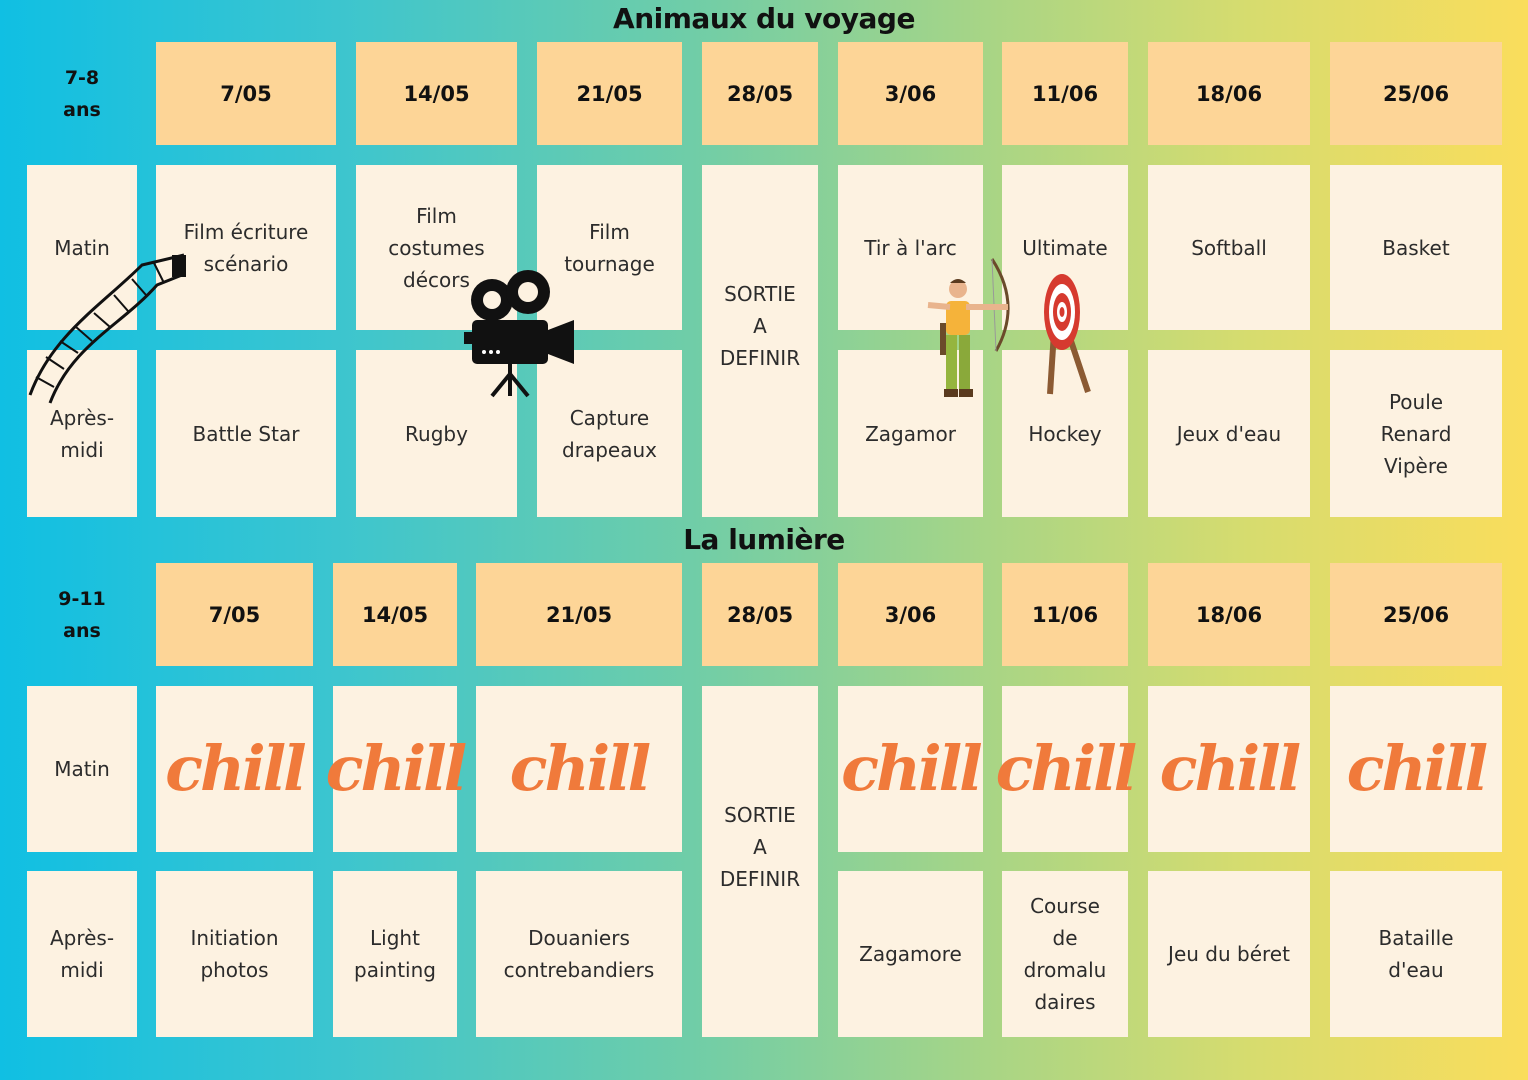 The height and width of the screenshot is (1080, 1528). What do you see at coordinates (1229, 247) in the screenshot?
I see `morning-activity: Softball` at bounding box center [1229, 247].